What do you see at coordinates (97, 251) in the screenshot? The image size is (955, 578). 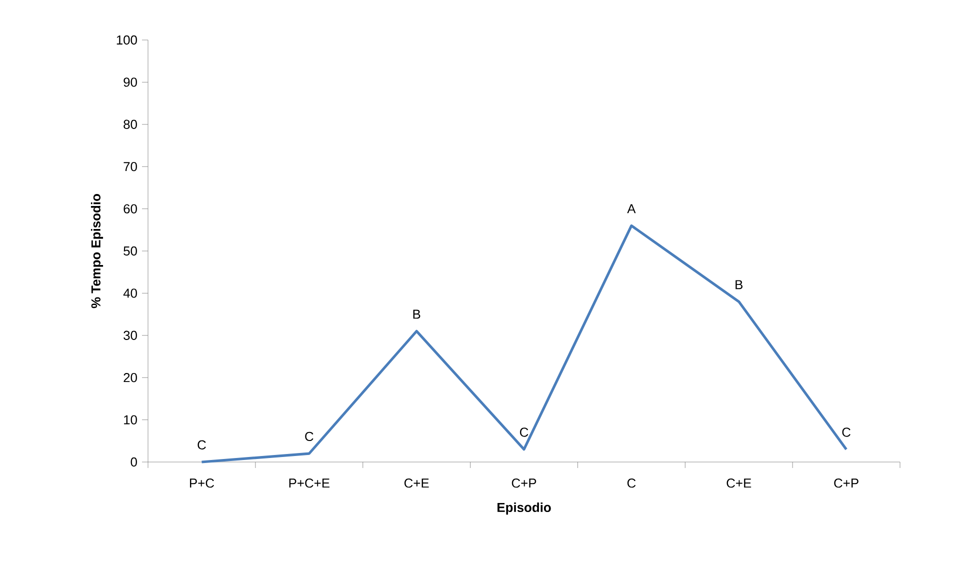 I see `y-axis-title: % Tempo Episodio` at bounding box center [97, 251].